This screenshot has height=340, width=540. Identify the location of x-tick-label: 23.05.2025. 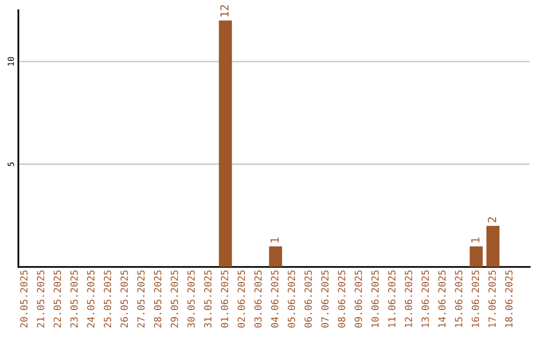
(74, 299).